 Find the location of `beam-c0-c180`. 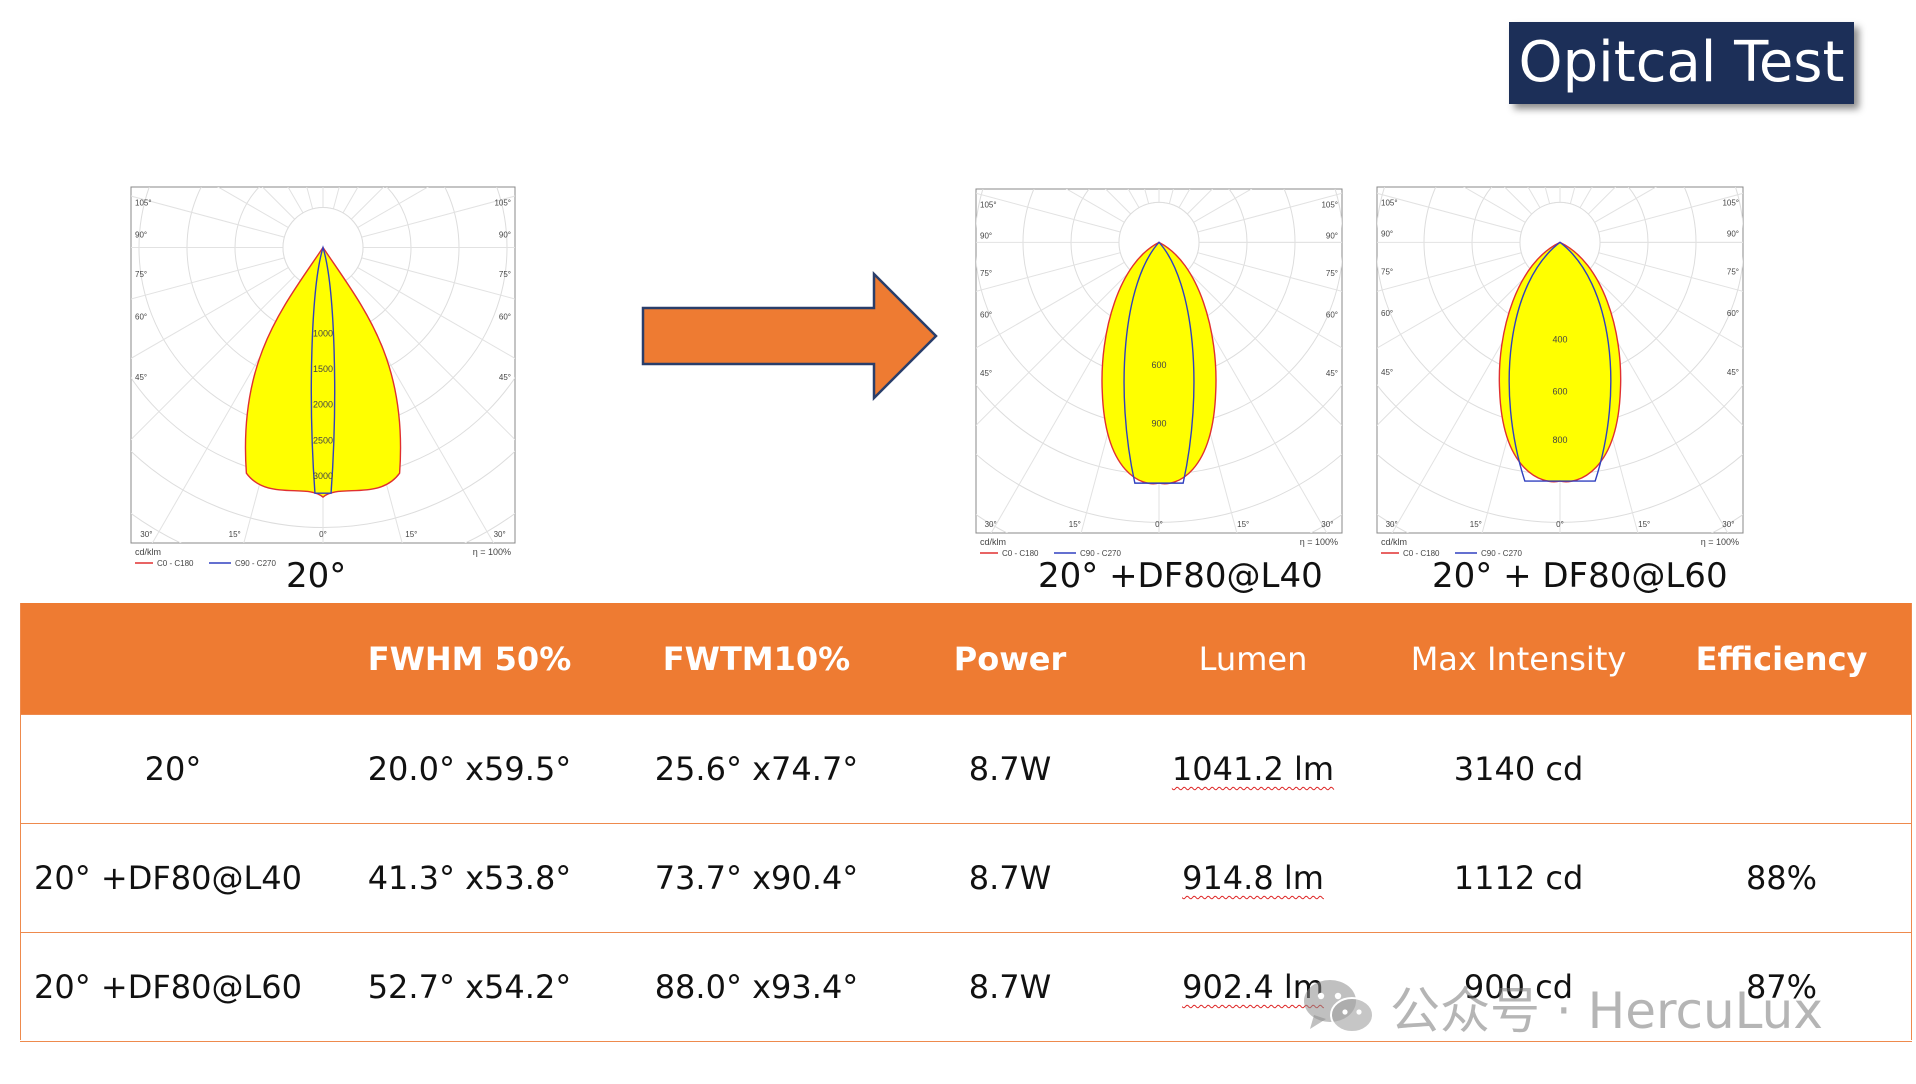

beam-c0-c180 is located at coordinates (323, 372).